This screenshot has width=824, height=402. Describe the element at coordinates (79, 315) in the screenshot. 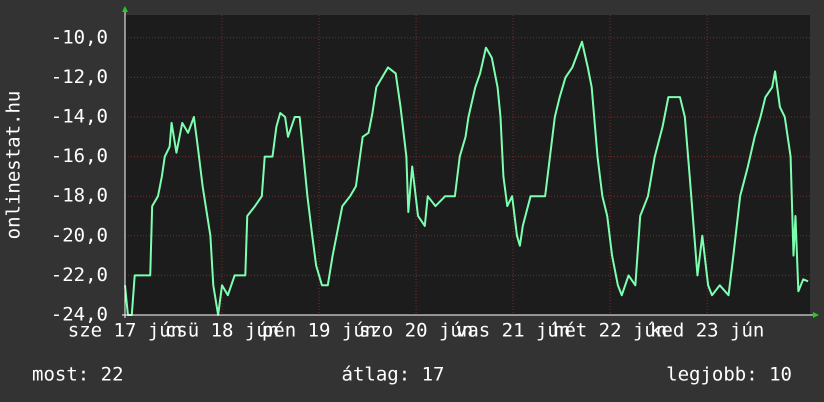

I see `y-tick-label: -24,0` at that location.